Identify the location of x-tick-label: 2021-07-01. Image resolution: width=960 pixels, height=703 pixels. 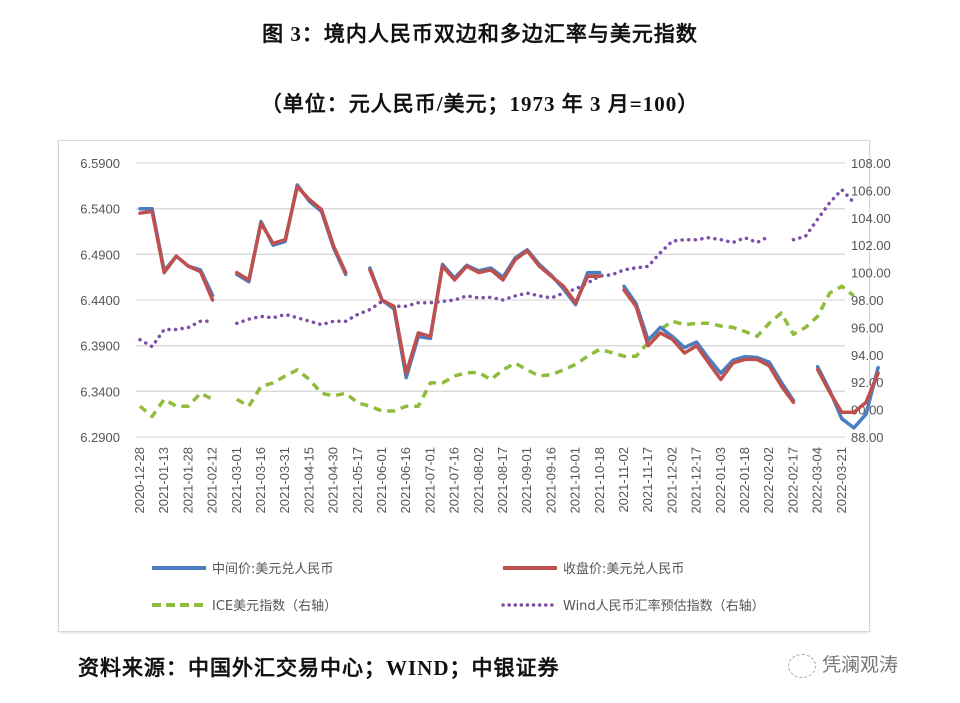
(429, 480).